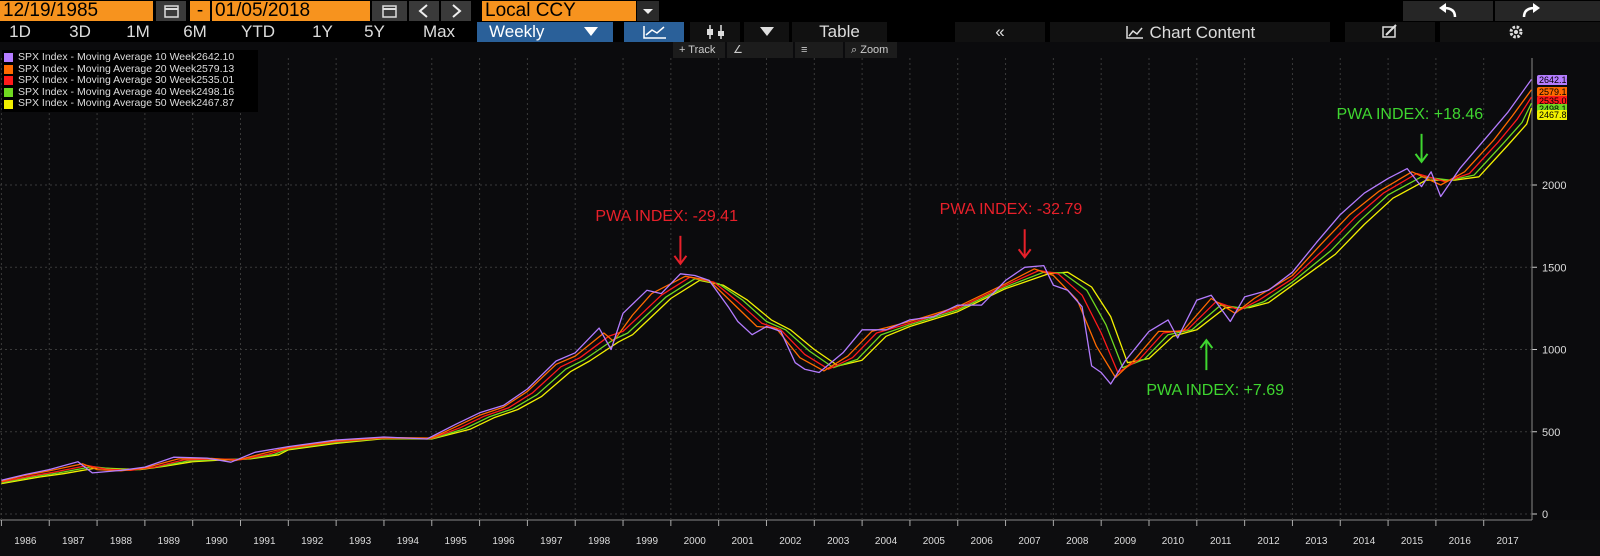 Image resolution: width=1600 pixels, height=556 pixels. I want to click on start-calendar-button, so click(171, 11).